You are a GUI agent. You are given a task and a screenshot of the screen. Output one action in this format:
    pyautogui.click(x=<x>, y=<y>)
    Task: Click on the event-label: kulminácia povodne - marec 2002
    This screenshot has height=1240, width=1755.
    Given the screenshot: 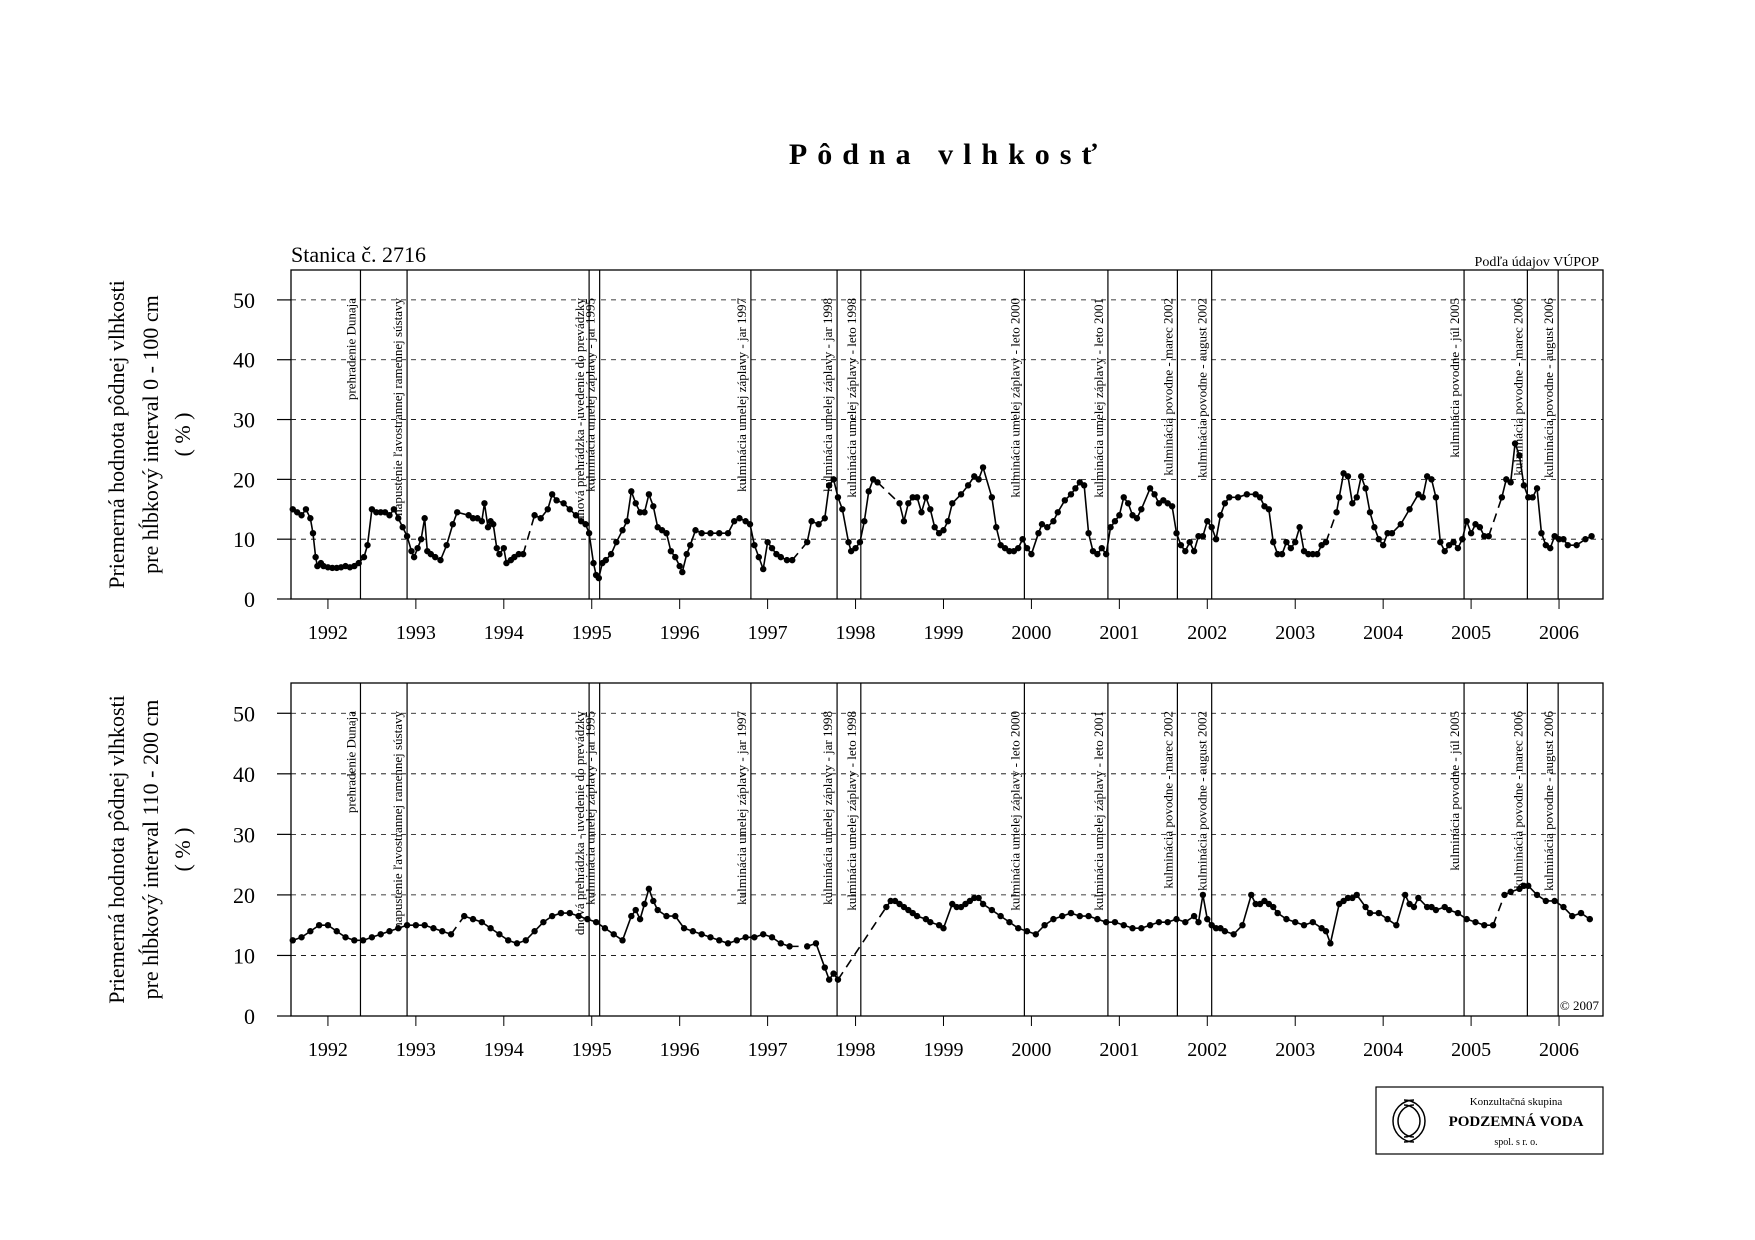 What is the action you would take?
    pyautogui.click(x=1167, y=800)
    